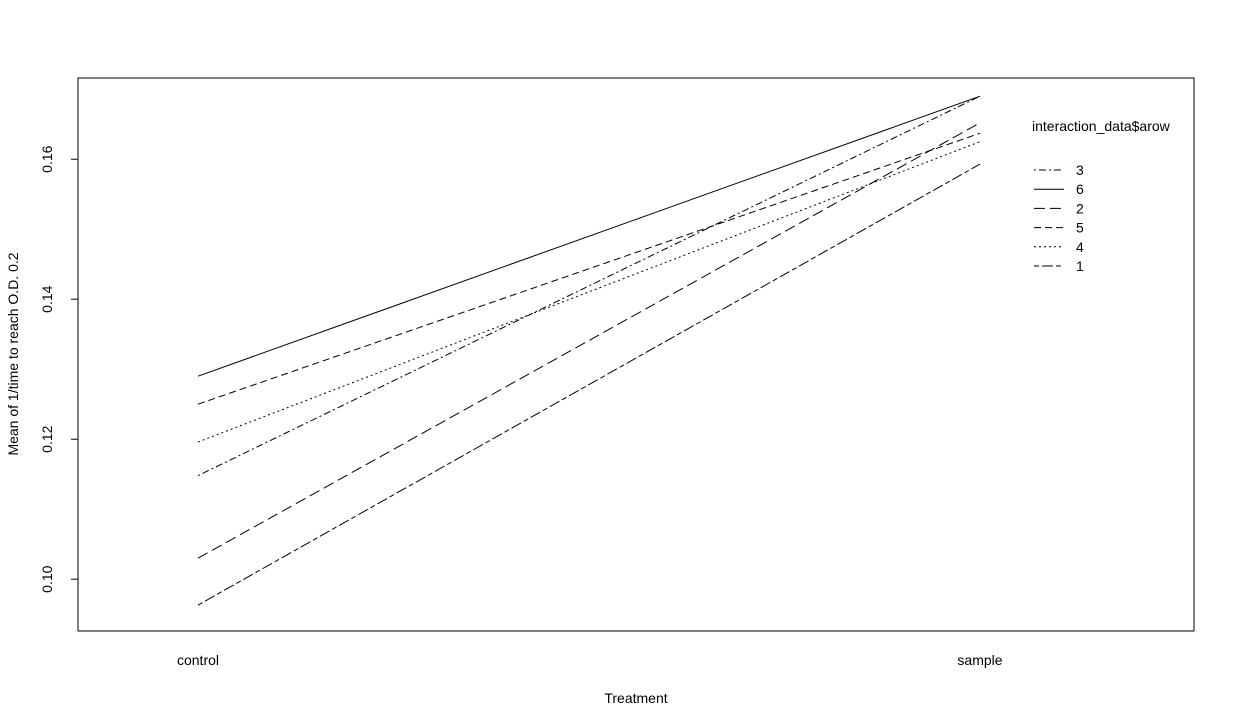 Image resolution: width=1235 pixels, height=728 pixels. I want to click on y-tick-label: 0.16, so click(47, 158).